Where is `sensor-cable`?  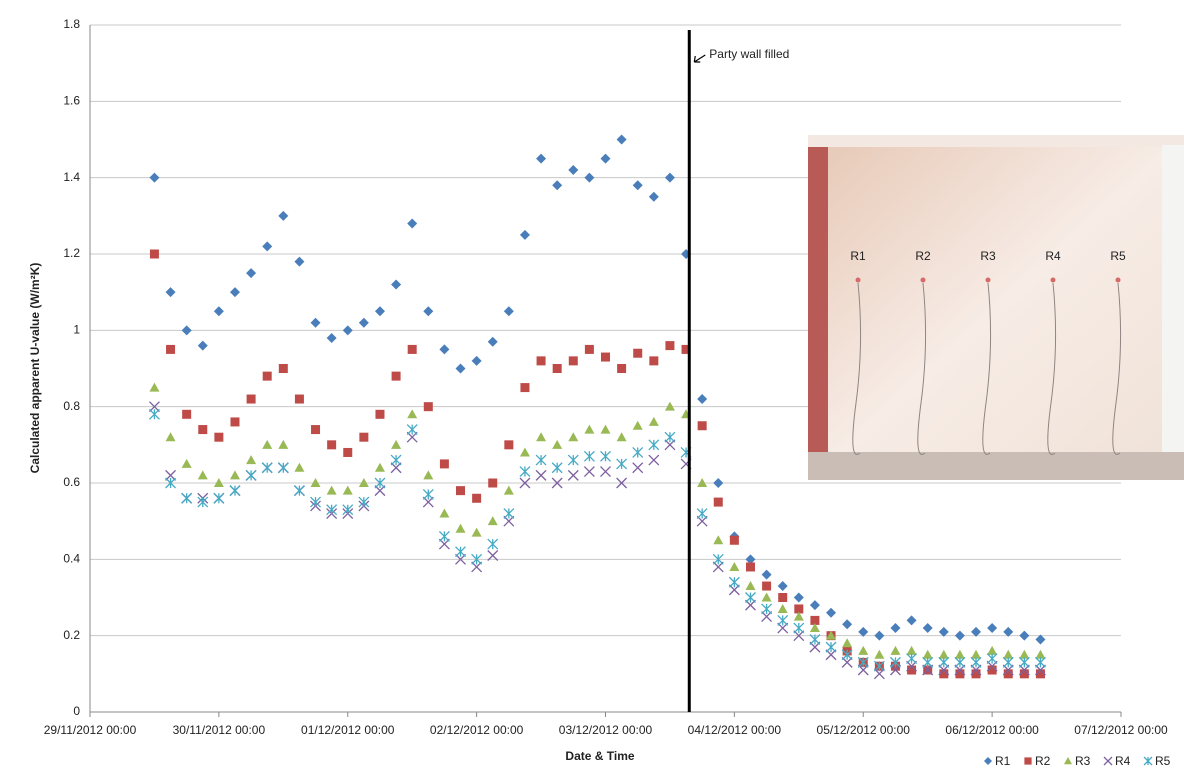 sensor-cable is located at coordinates (857, 368).